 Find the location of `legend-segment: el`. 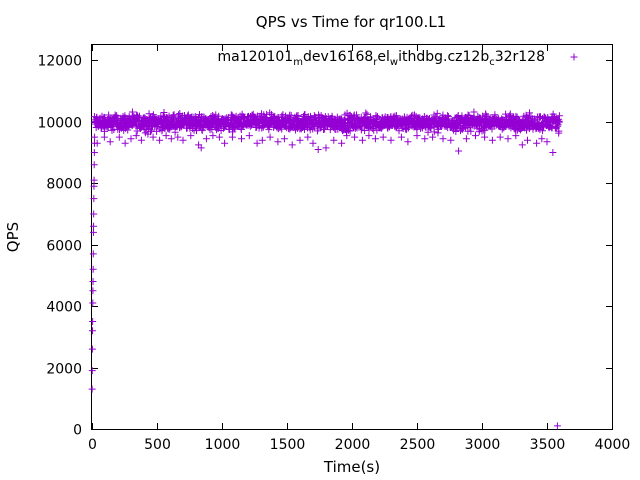

legend-segment: el is located at coordinates (383, 57).